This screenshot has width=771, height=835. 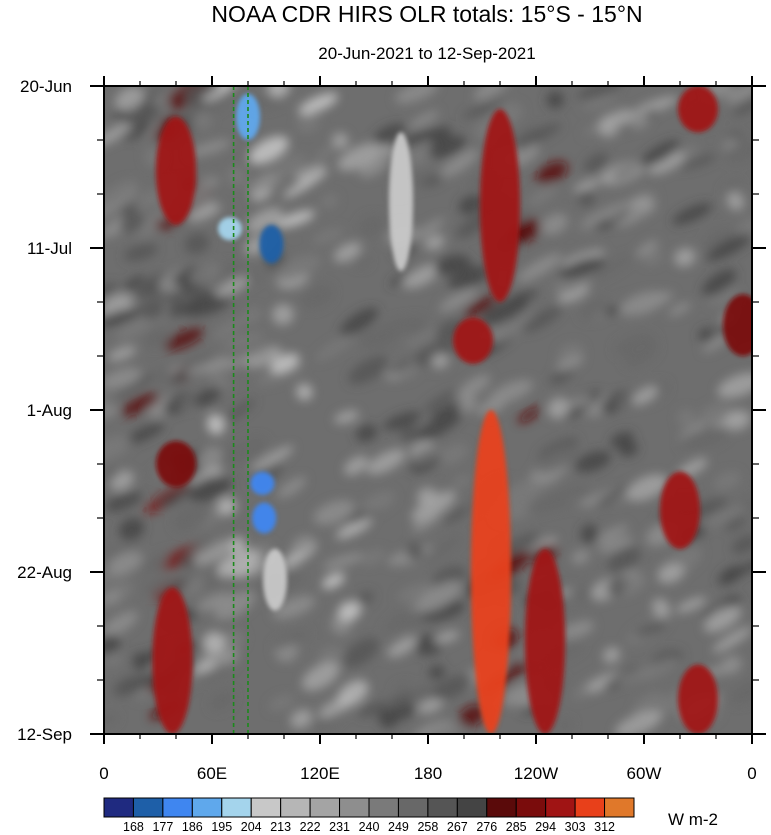 What do you see at coordinates (44, 734) in the screenshot?
I see `y-tick-label: 12-Sep` at bounding box center [44, 734].